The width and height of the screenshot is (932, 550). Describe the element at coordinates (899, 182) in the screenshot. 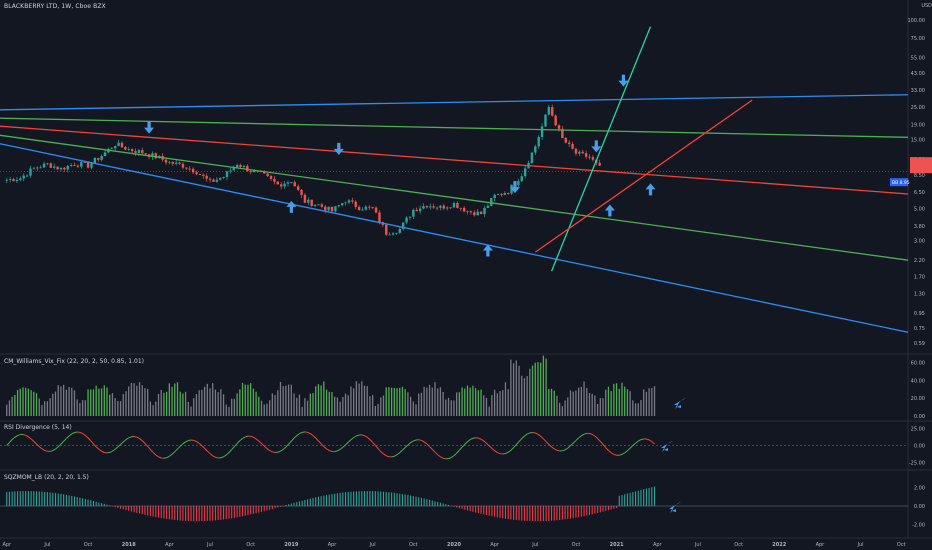

I see `price-tag` at that location.